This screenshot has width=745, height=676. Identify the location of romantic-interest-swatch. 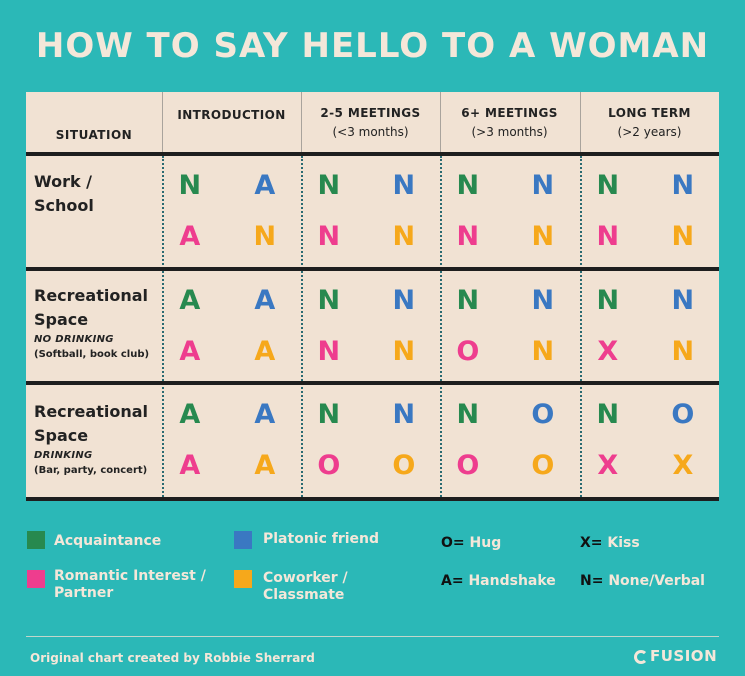
(36, 579).